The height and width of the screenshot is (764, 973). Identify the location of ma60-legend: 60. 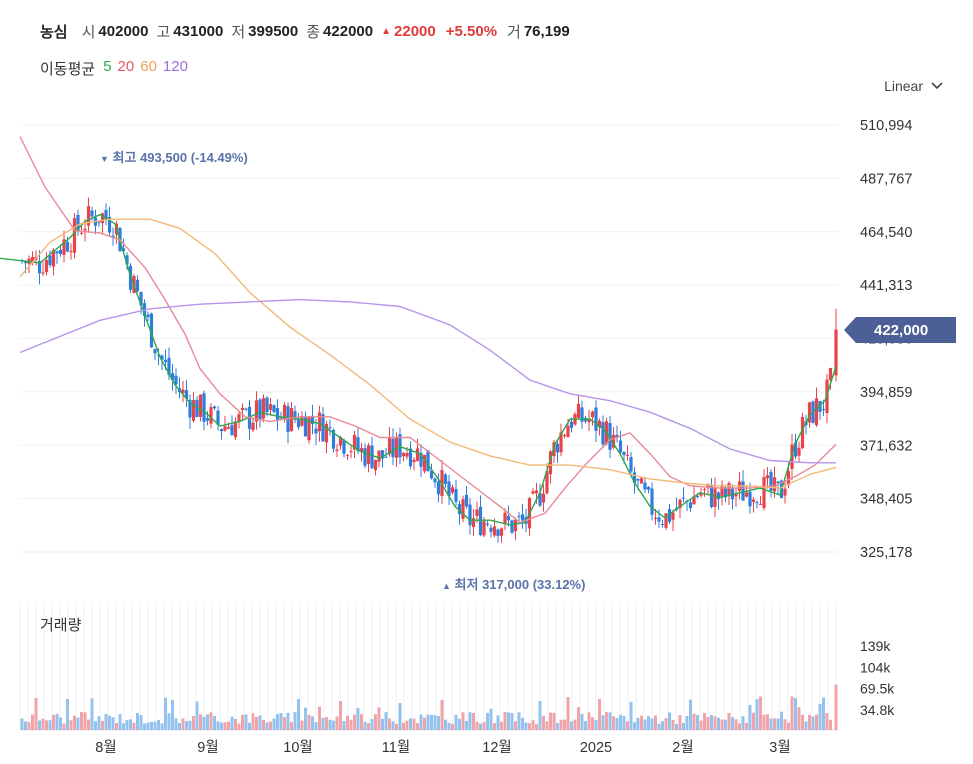
(148, 66).